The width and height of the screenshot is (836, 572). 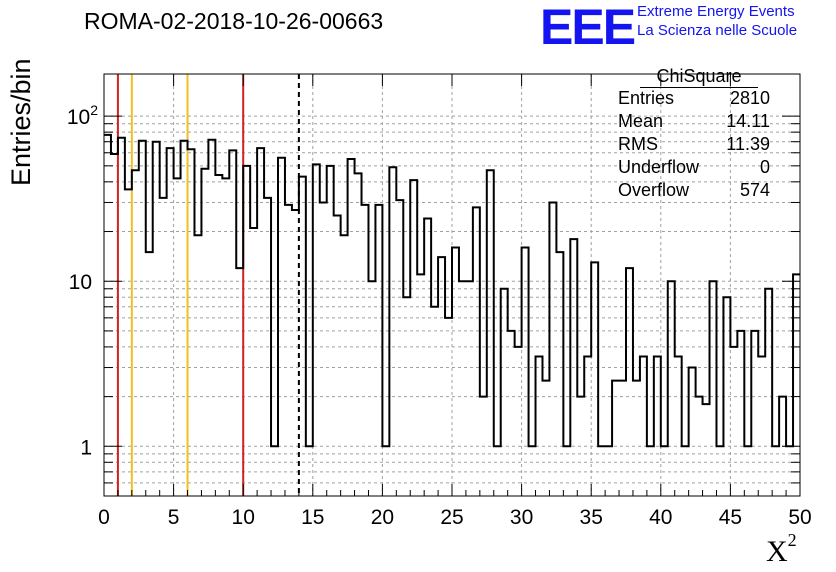 What do you see at coordinates (694, 167) in the screenshot?
I see `stats-row-underflow: Underflow 0` at bounding box center [694, 167].